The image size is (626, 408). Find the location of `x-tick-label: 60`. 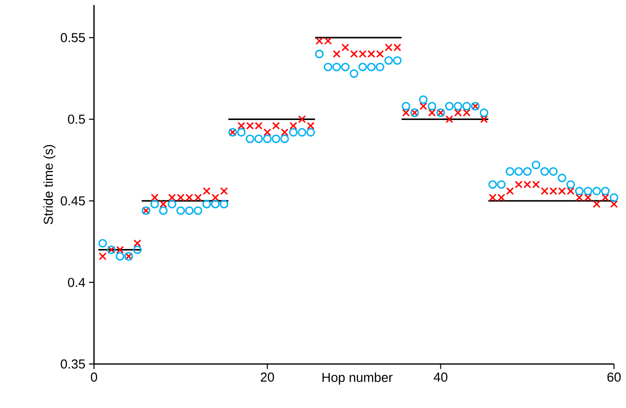

x-tick-label: 60 is located at coordinates (614, 377).